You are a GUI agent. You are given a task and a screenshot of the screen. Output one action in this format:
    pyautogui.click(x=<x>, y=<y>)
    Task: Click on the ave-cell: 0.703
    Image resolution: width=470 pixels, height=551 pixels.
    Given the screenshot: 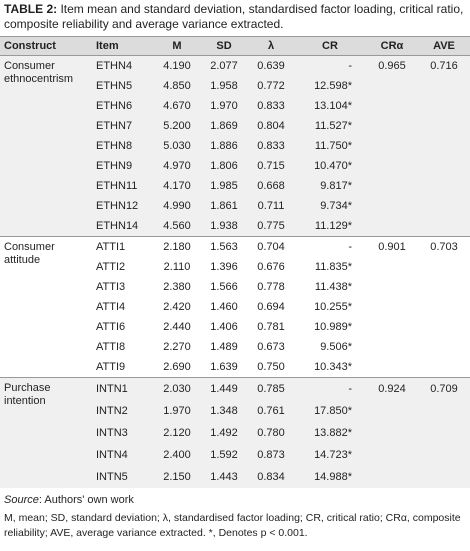 What is the action you would take?
    pyautogui.click(x=444, y=246)
    